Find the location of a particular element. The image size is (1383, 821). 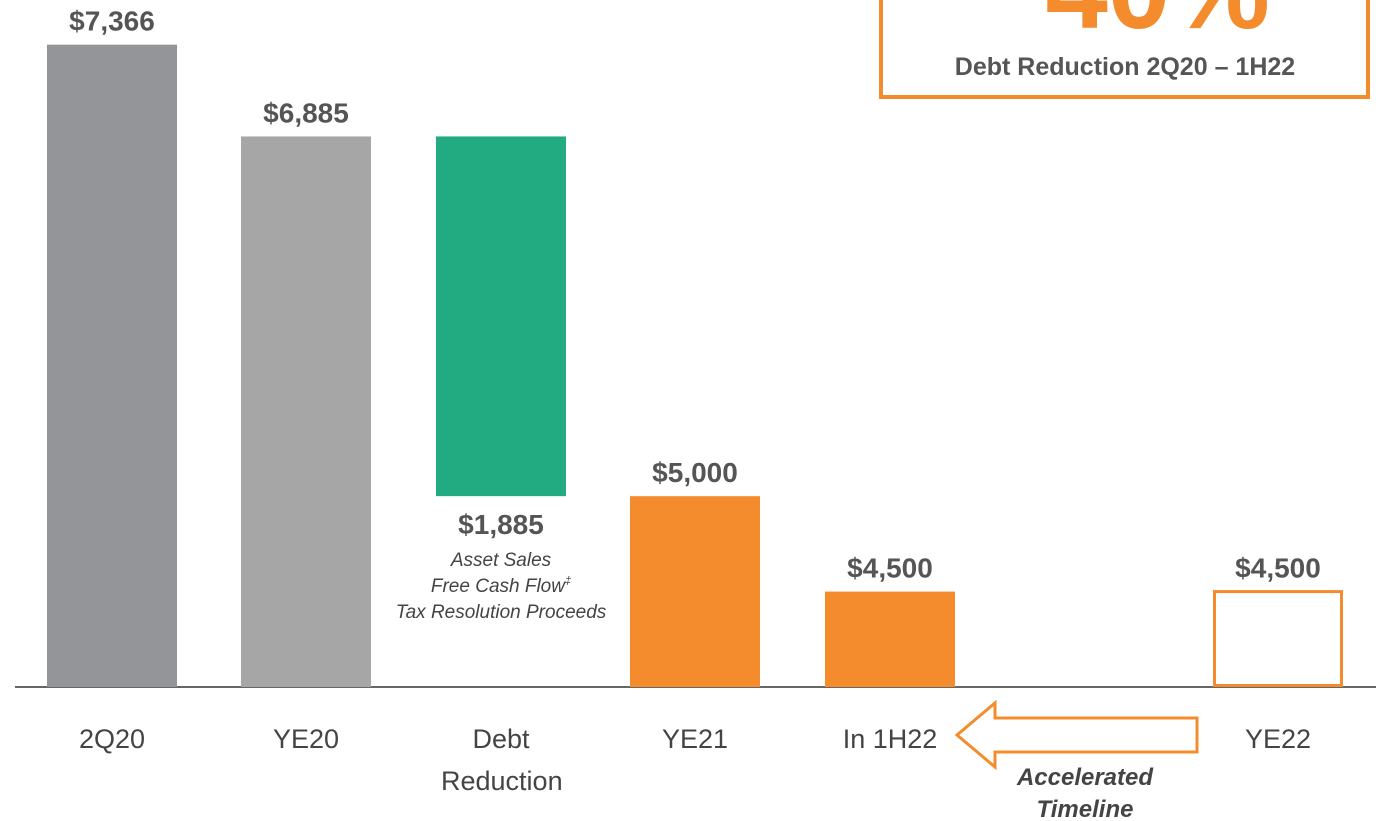

callout-box is located at coordinates (1124, 49).